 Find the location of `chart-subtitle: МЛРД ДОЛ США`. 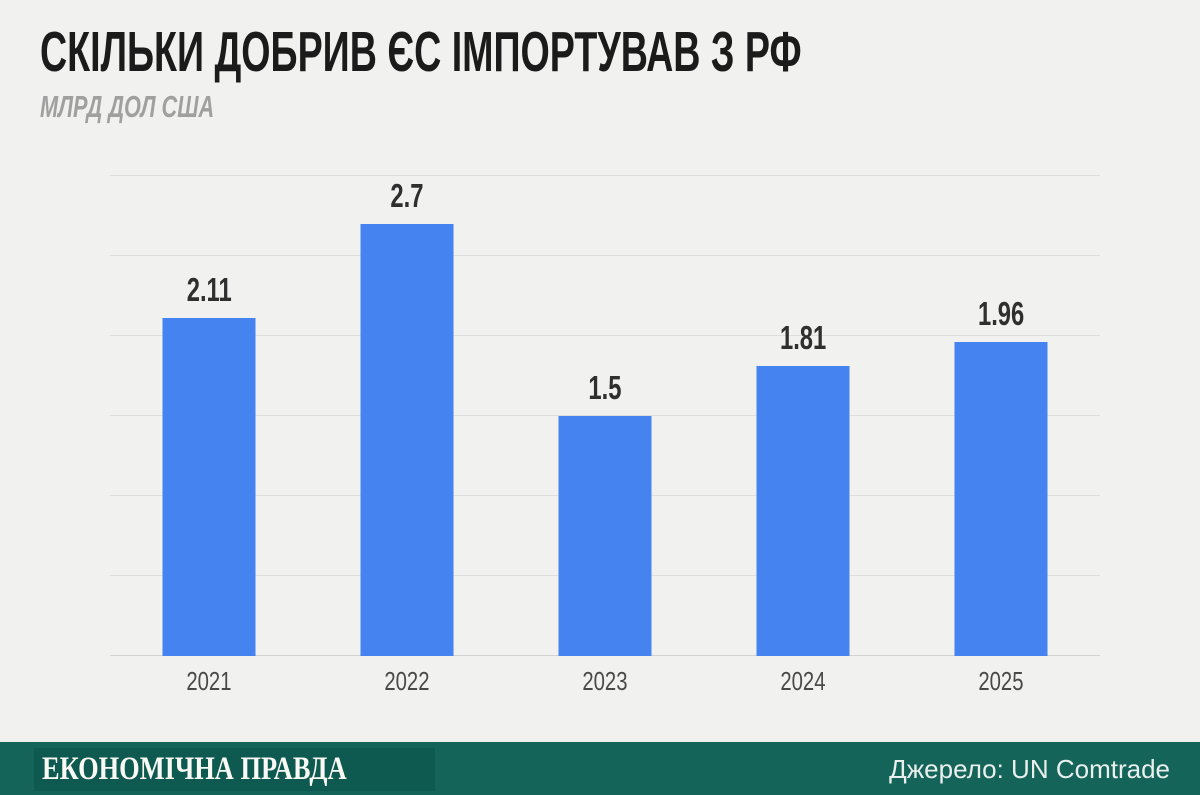

chart-subtitle: МЛРД ДОЛ США is located at coordinates (617, 106).